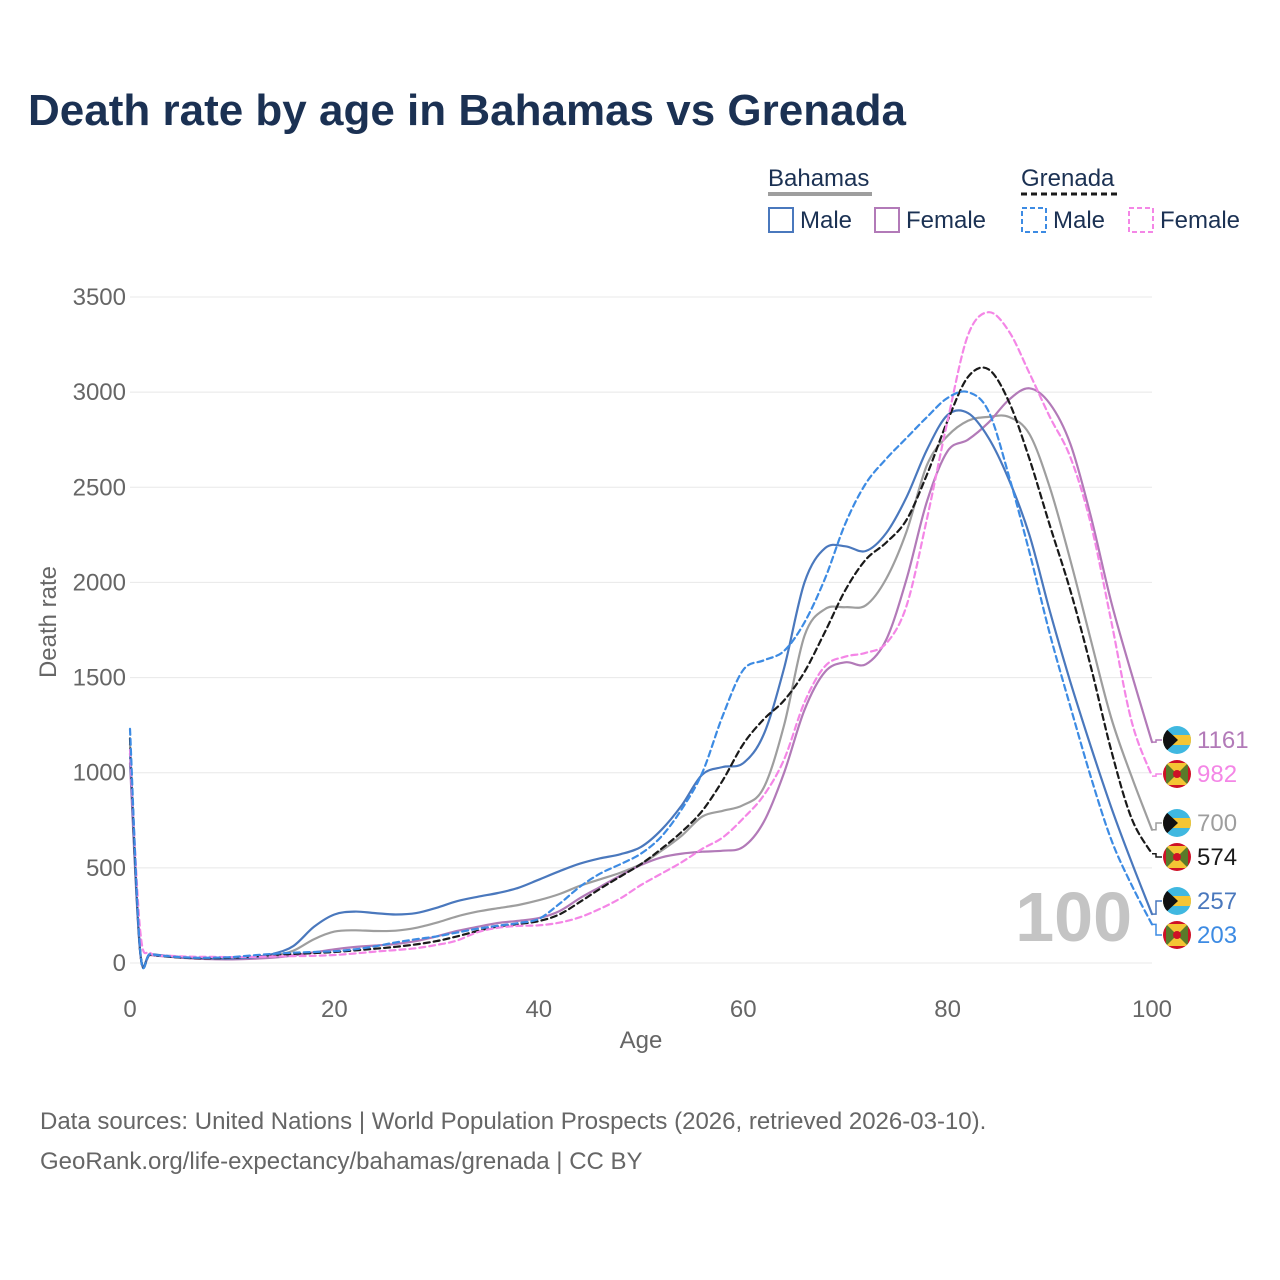  Describe the element at coordinates (119, 963) in the screenshot. I see `y-tick-label: 0` at that location.